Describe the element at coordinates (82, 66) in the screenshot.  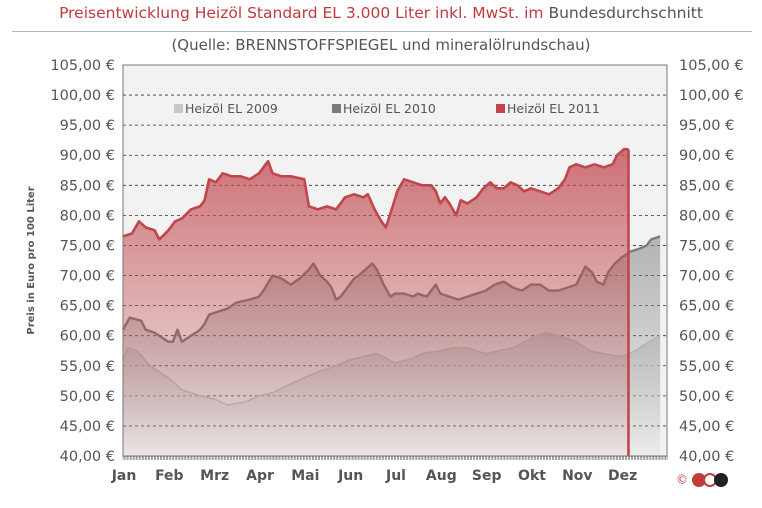
I see `ytick-label-left-105: 105,00 €` at that location.